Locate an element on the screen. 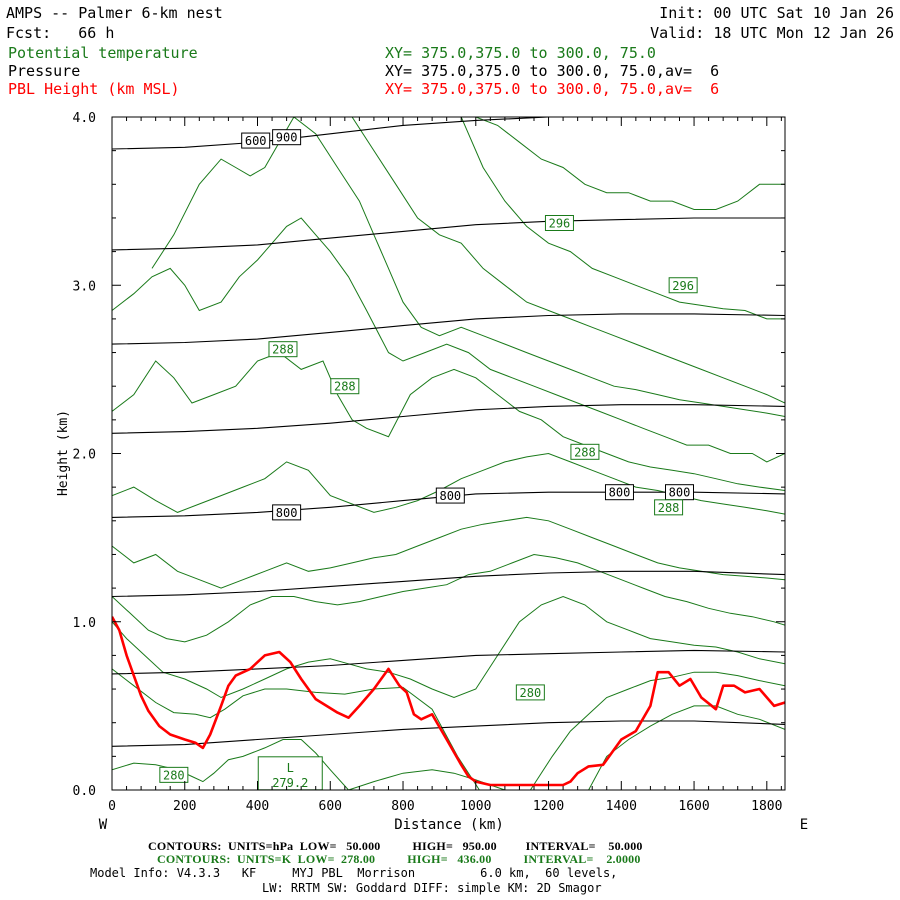 This screenshot has height=900, width=900. pressure-label-text: 900 is located at coordinates (287, 138).